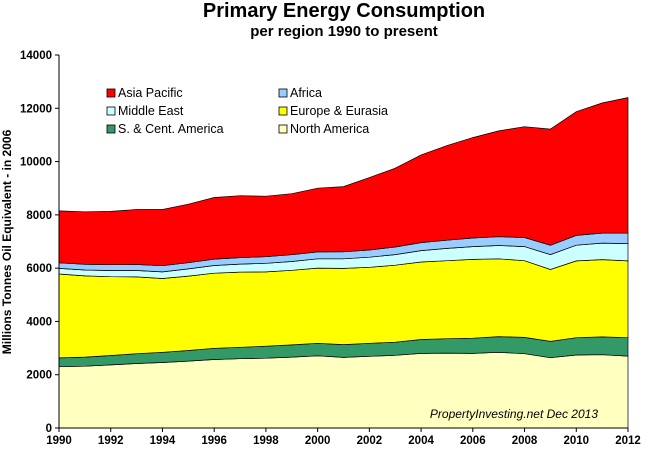 The image size is (650, 466). Describe the element at coordinates (59, 441) in the screenshot. I see `x-tick-label: 1990` at that location.